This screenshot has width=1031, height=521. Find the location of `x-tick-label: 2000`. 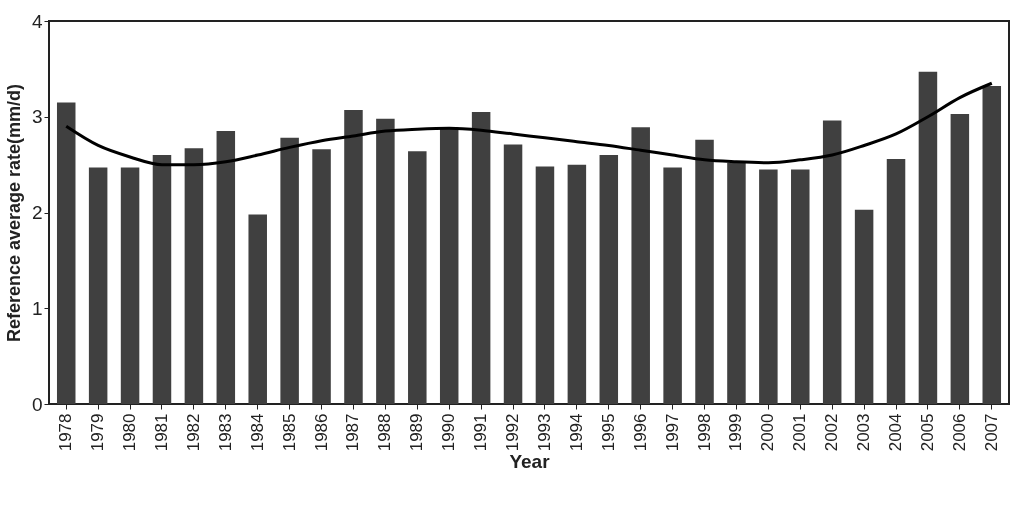

x-tick-label: 2000 is located at coordinates (768, 432).